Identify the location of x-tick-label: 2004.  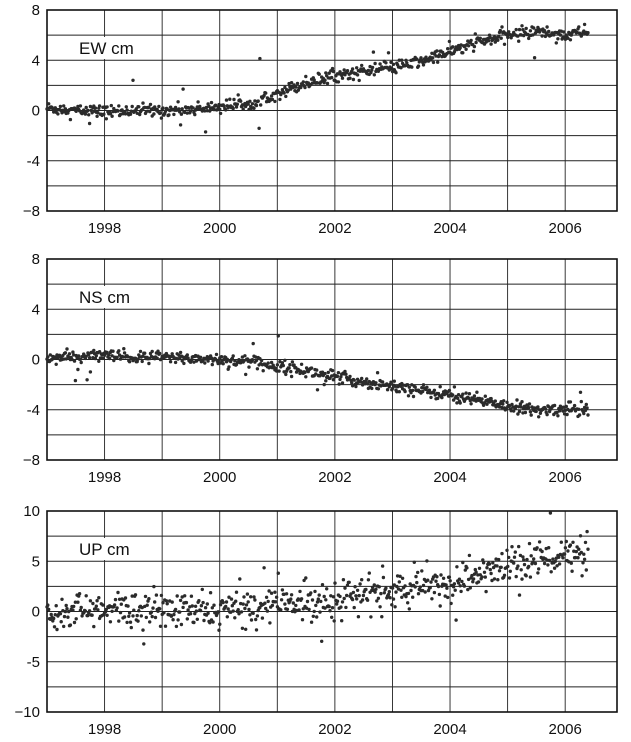
(449, 228).